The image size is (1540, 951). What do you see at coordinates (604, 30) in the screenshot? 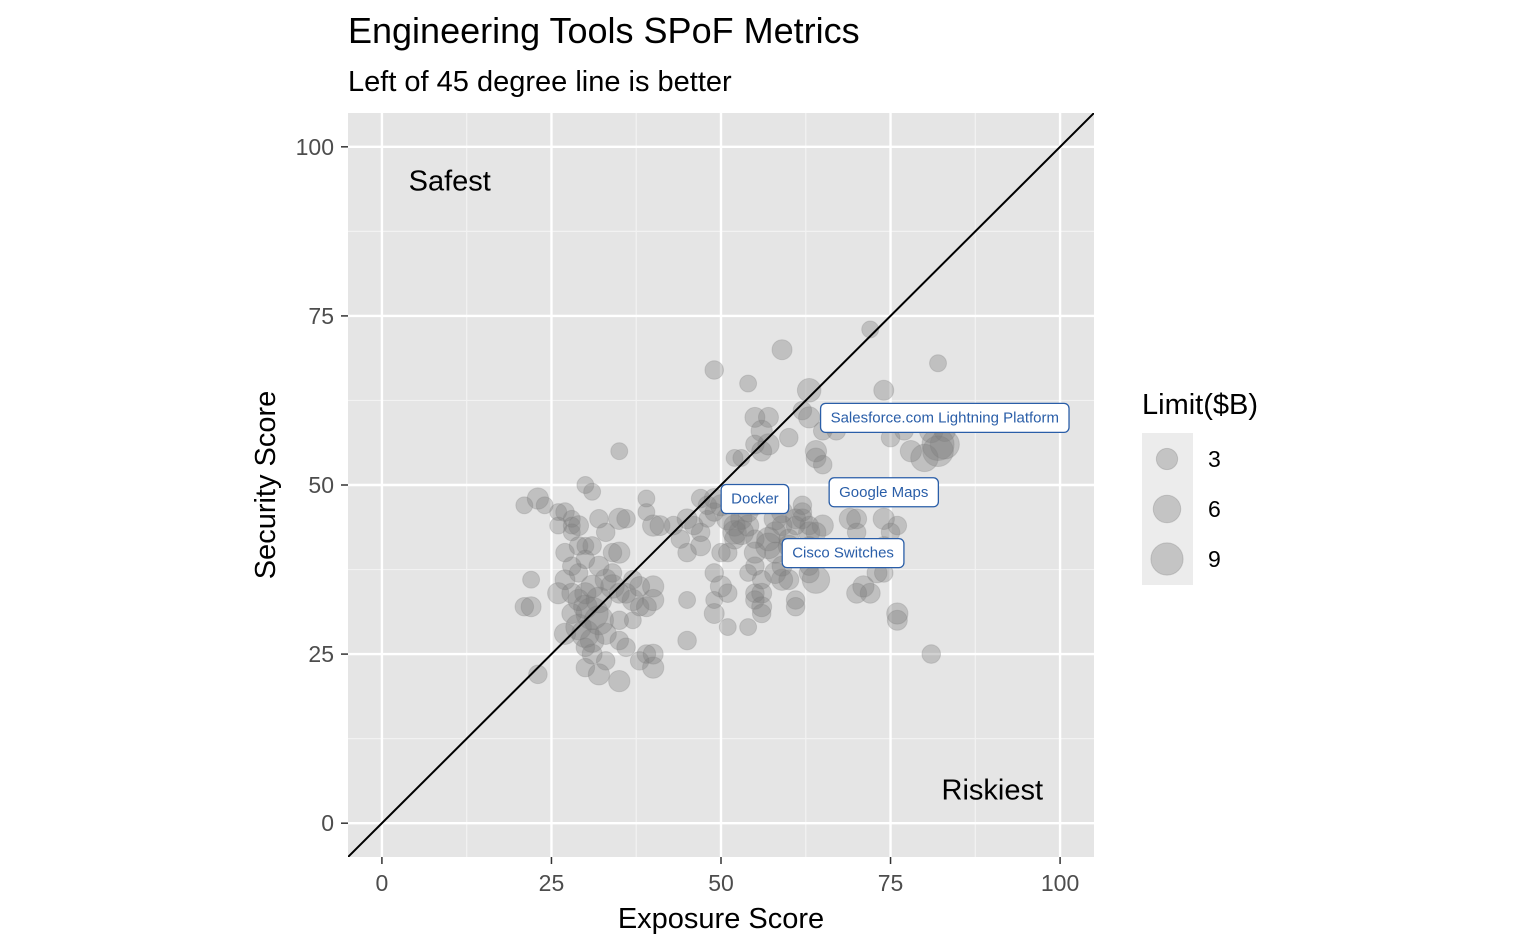
I see `chart-title: Engineering Tools SPoF Metrics` at bounding box center [604, 30].